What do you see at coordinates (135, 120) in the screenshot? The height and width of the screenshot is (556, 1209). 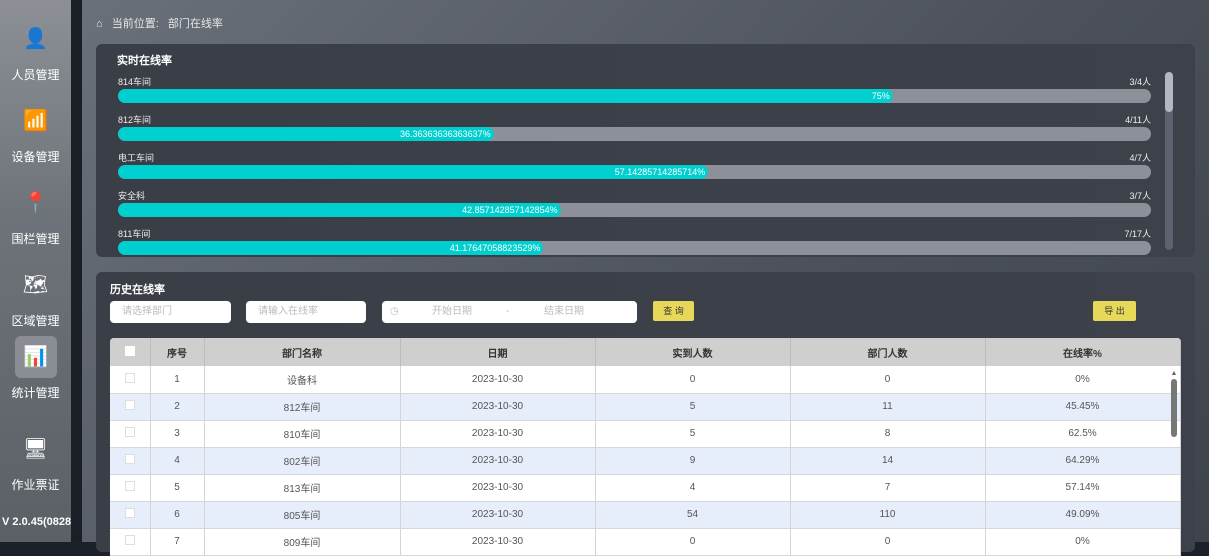 I see `department-name: 812车间` at bounding box center [135, 120].